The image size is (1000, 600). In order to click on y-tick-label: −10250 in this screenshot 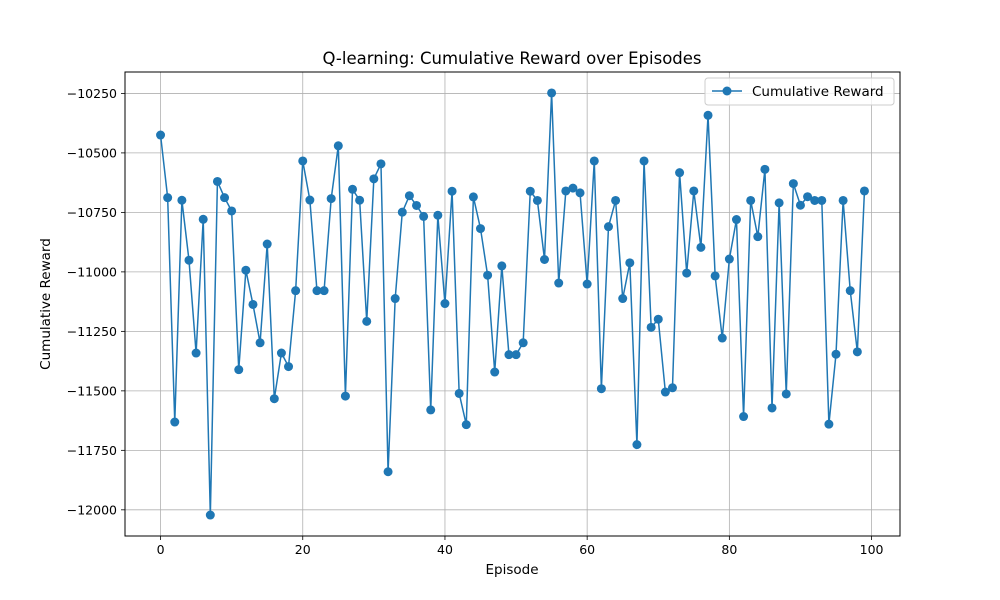, I will do `click(92, 93)`.